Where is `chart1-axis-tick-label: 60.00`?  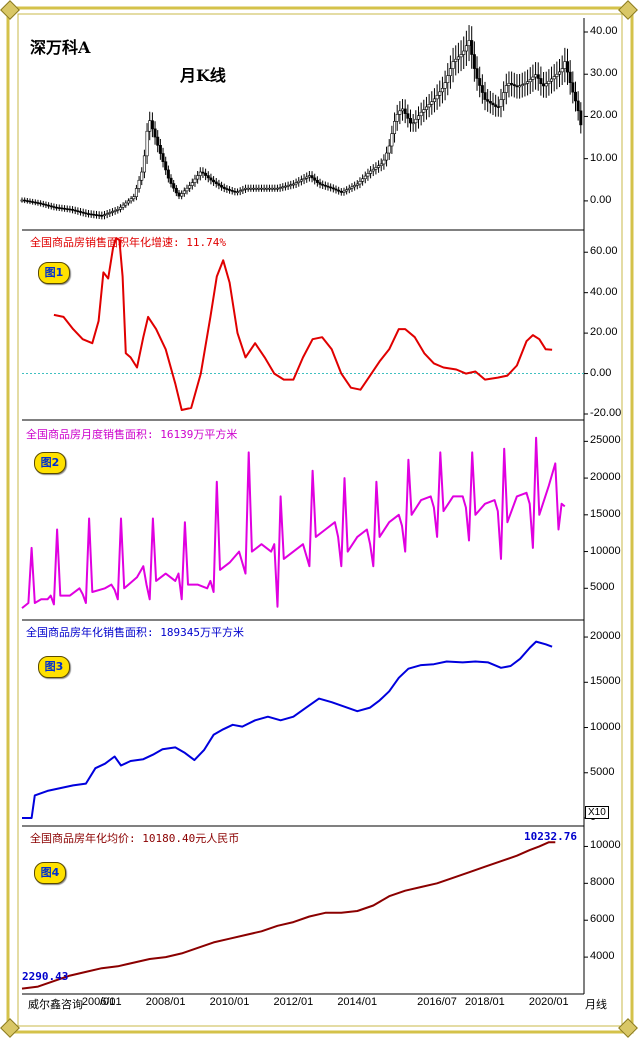
chart1-axis-tick-label: 60.00 is located at coordinates (604, 251).